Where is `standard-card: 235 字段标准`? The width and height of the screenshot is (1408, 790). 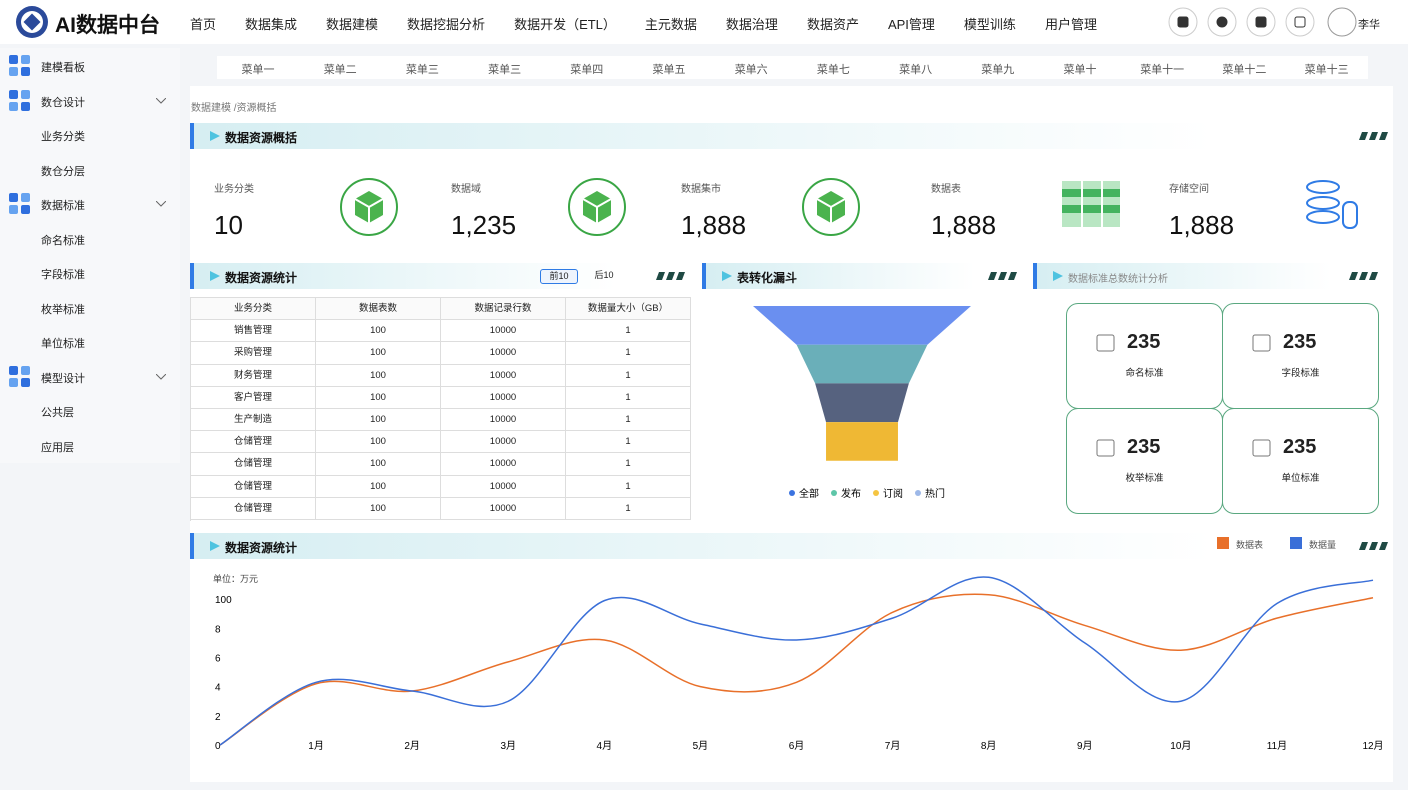
standard-card: 235 字段标准 is located at coordinates (1300, 356).